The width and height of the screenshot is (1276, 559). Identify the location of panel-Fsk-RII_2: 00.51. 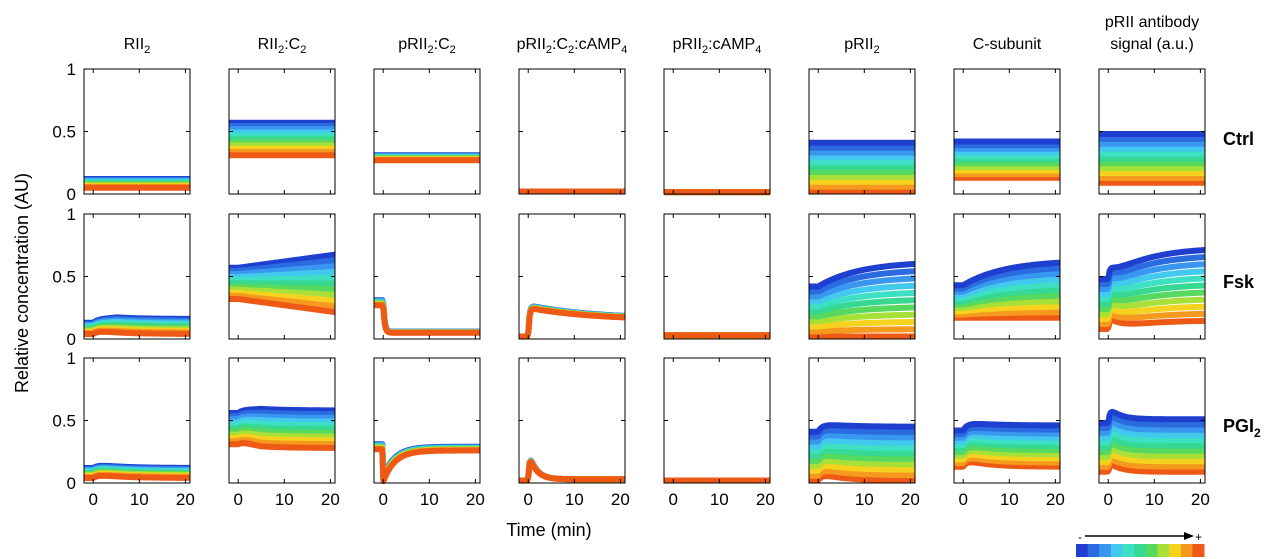
(122, 277).